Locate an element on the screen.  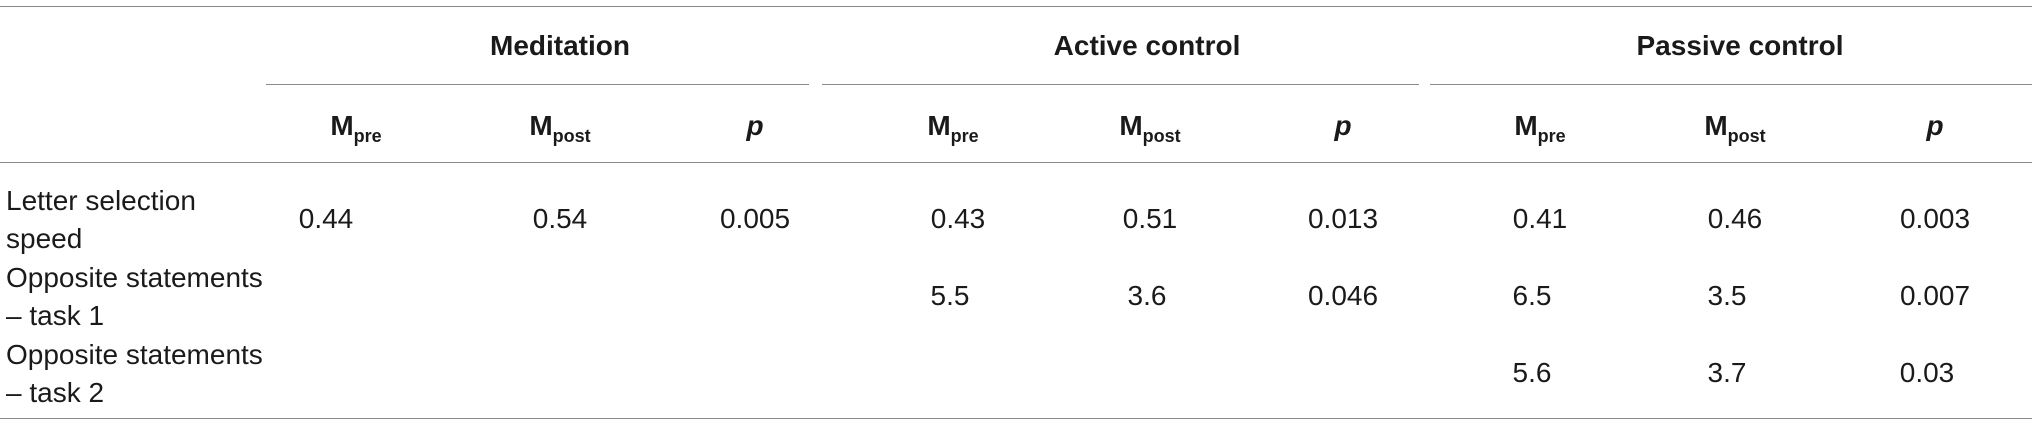
table-cell: 0.003 is located at coordinates (1935, 218).